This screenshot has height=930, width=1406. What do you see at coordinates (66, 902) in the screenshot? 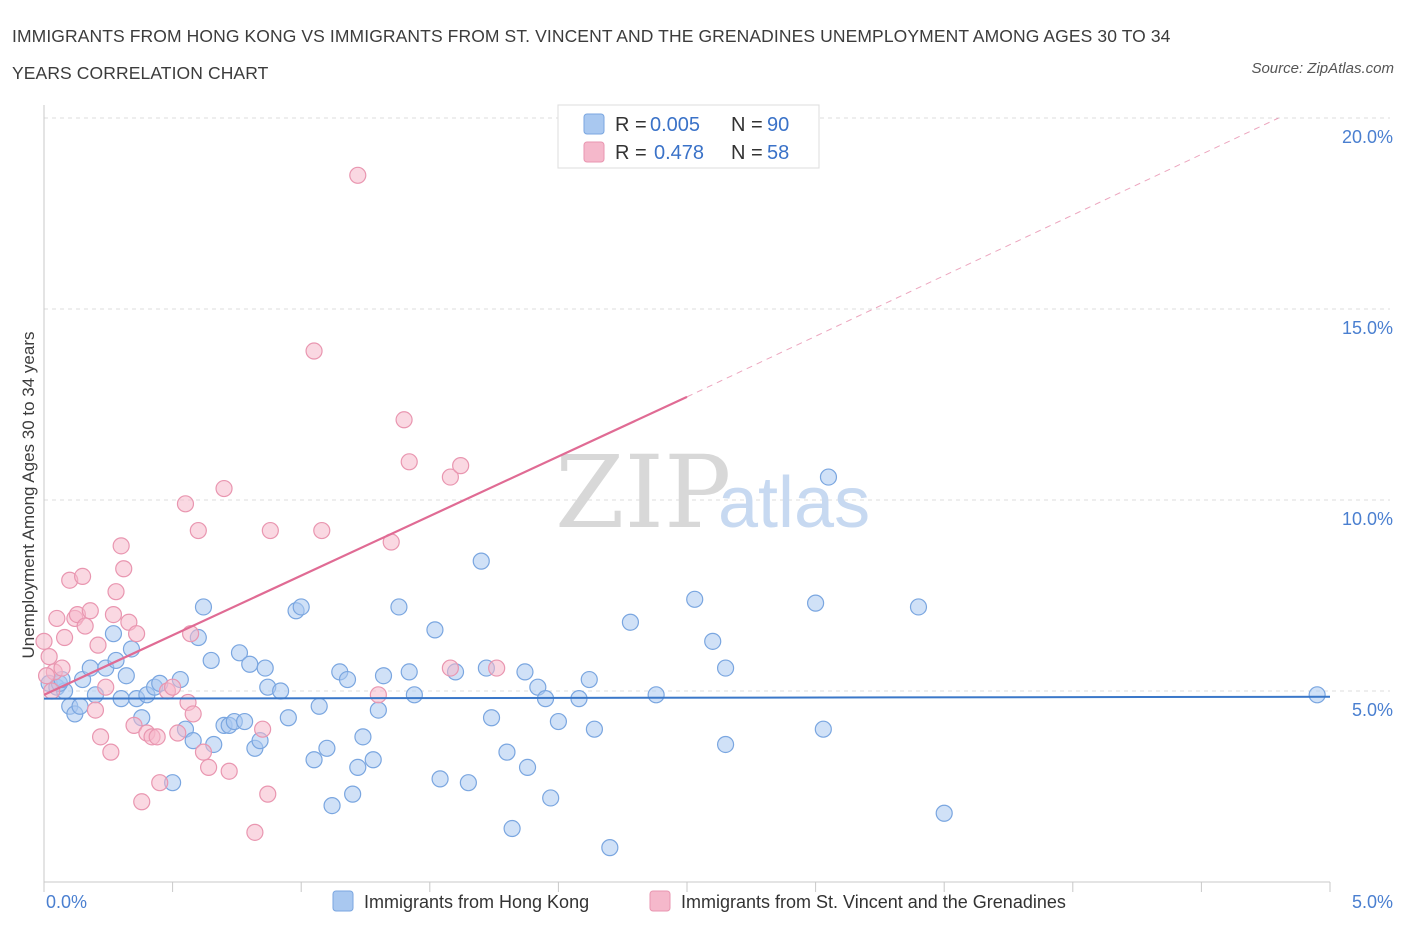
I see `x-tick-label-0: 0.0%` at bounding box center [66, 902].